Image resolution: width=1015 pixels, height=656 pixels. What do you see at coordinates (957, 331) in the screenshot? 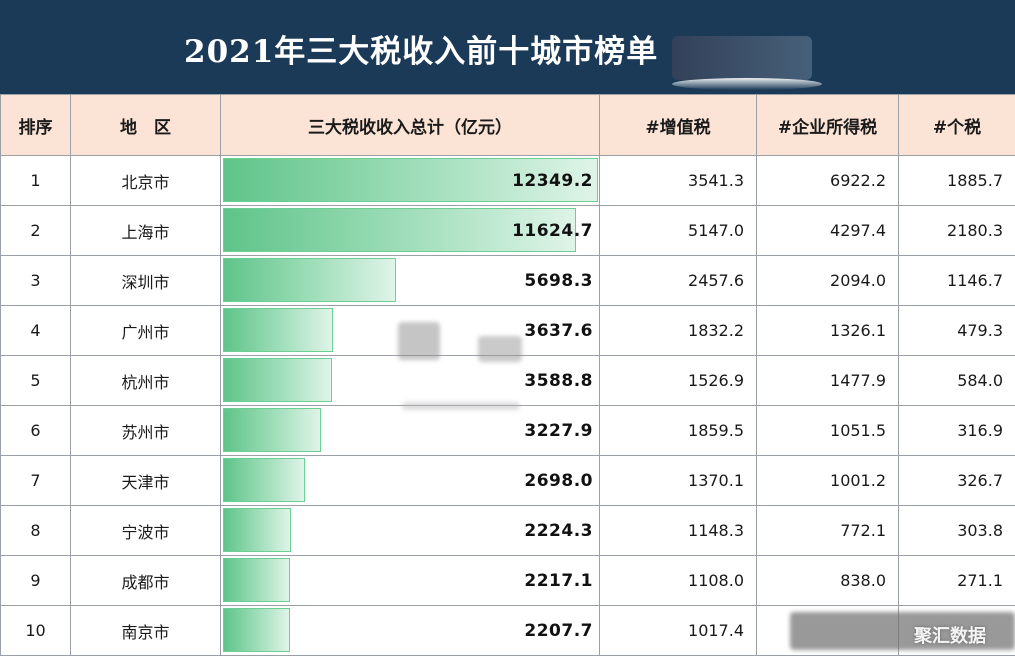
I see `pit-cell: 479.3` at bounding box center [957, 331].